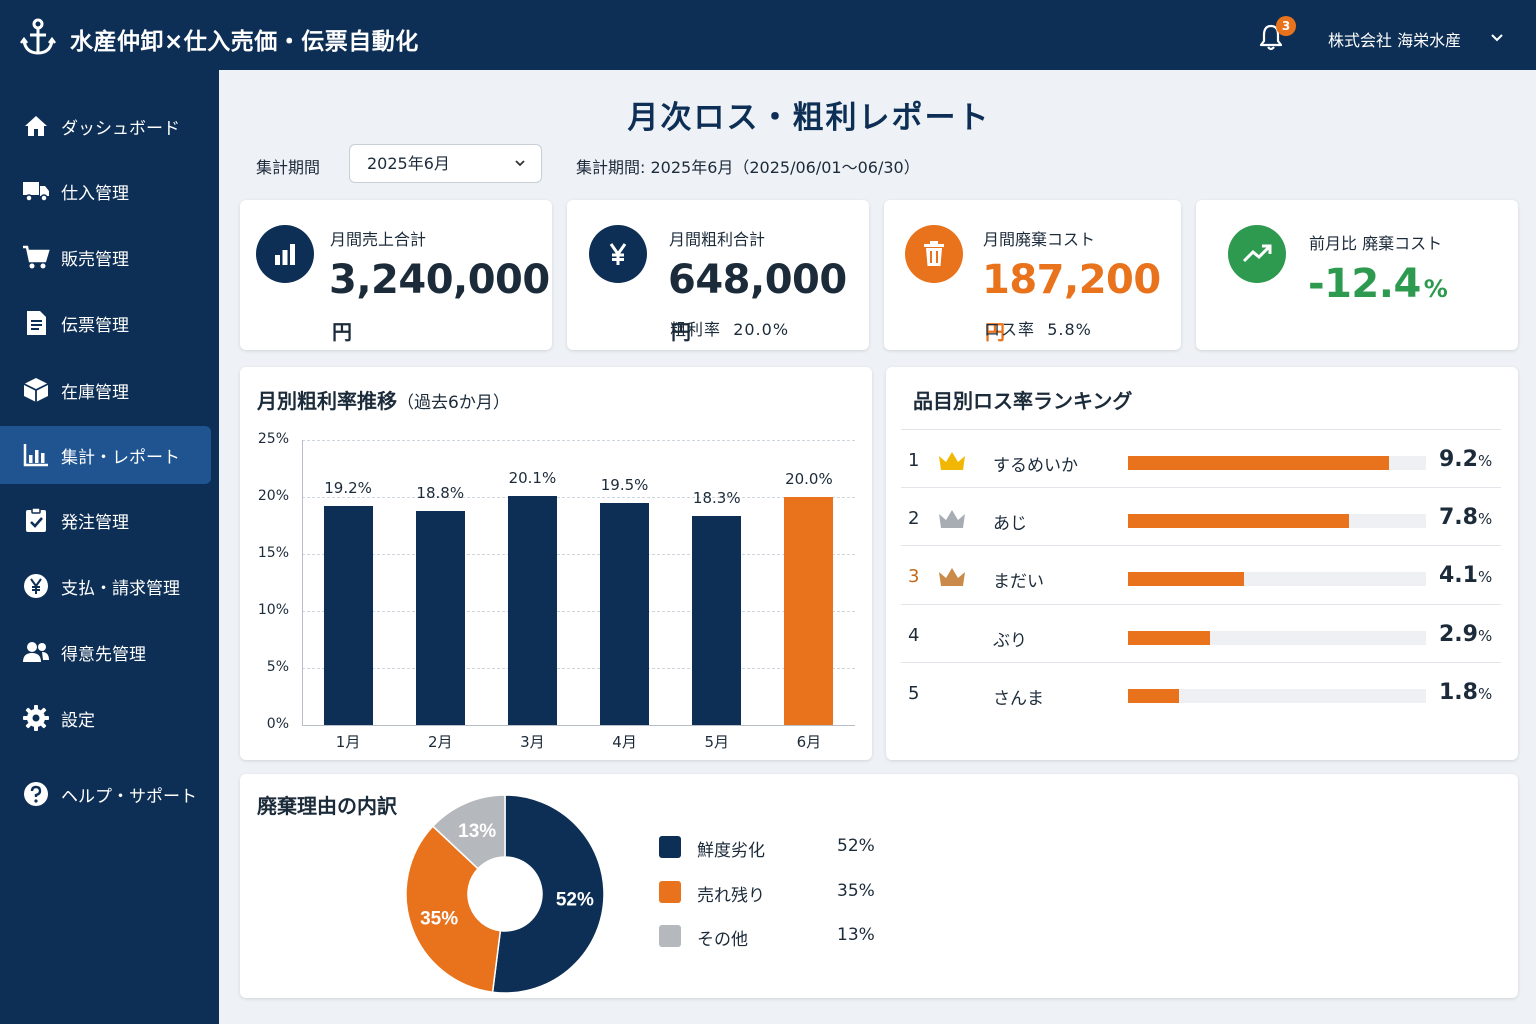 The image size is (1536, 1024). Describe the element at coordinates (1458, 692) in the screenshot. I see `rank-value-number: 1.8` at that location.